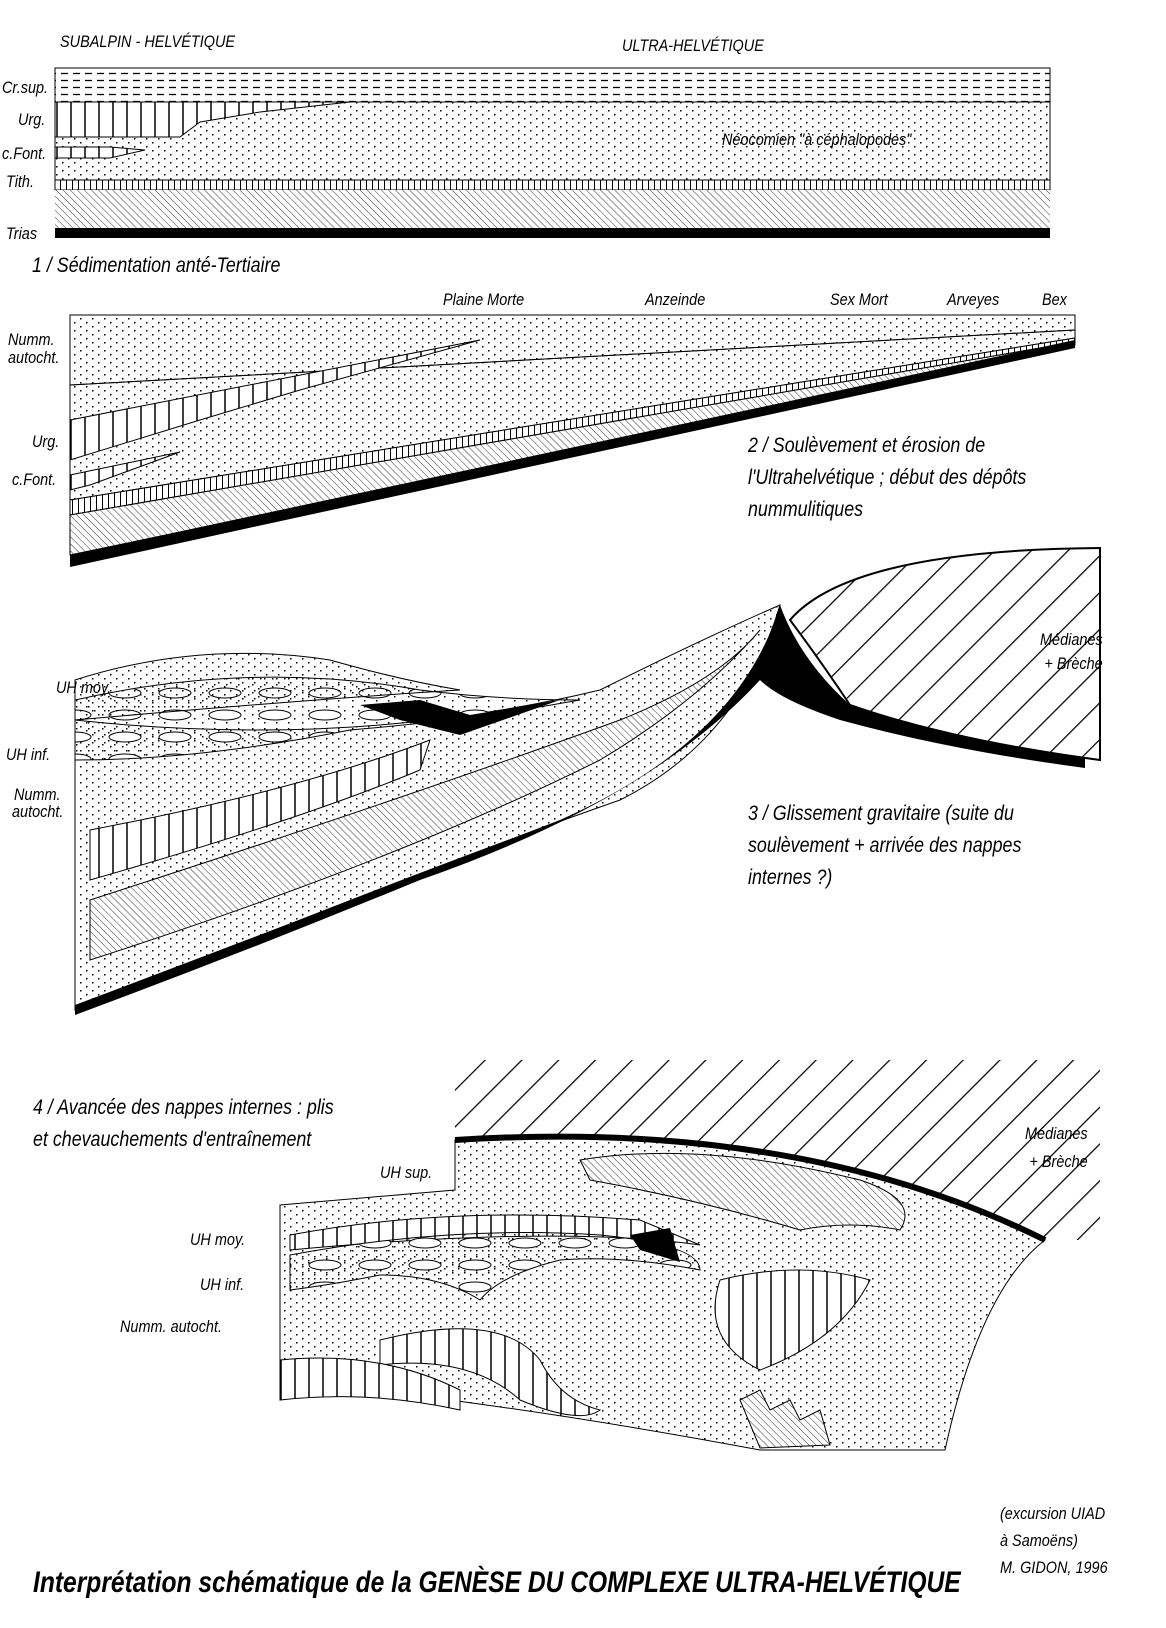 The height and width of the screenshot is (1628, 1166). I want to click on caption-line: et chevauchements d'entraînement, so click(172, 1139).